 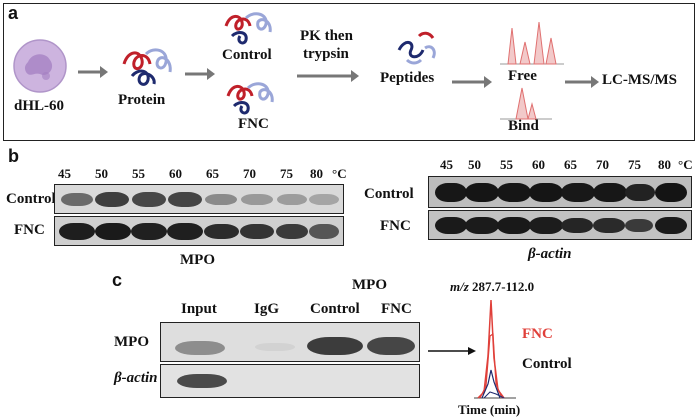 What do you see at coordinates (326, 54) in the screenshot?
I see `treatment-label-2: trypsin` at bounding box center [326, 54].